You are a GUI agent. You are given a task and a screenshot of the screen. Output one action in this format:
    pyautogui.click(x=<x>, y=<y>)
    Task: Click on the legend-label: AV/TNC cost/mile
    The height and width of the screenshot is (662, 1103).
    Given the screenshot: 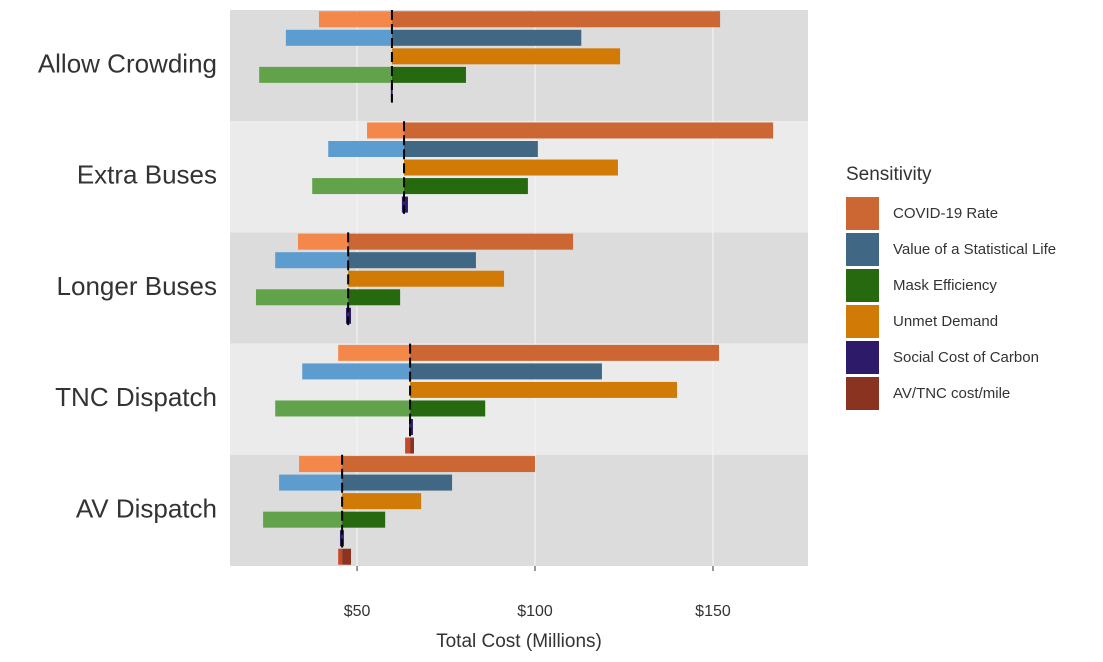 What is the action you would take?
    pyautogui.click(x=951, y=393)
    